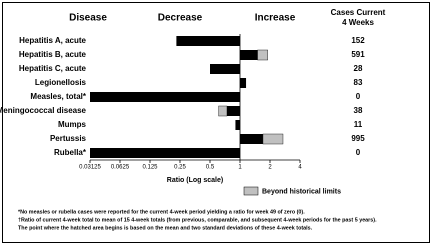 This screenshot has height=245, width=432. Describe the element at coordinates (88, 18) in the screenshot. I see `disease-header: Disease` at that location.